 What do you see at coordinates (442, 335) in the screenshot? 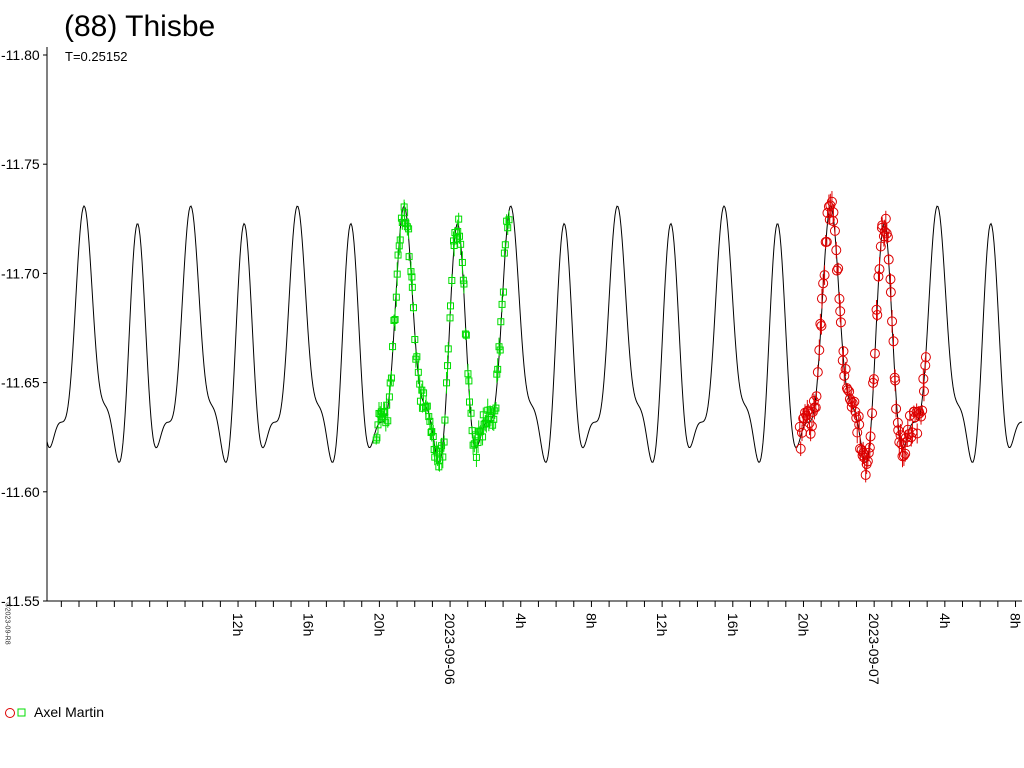
I see `series-green-points` at bounding box center [442, 335].